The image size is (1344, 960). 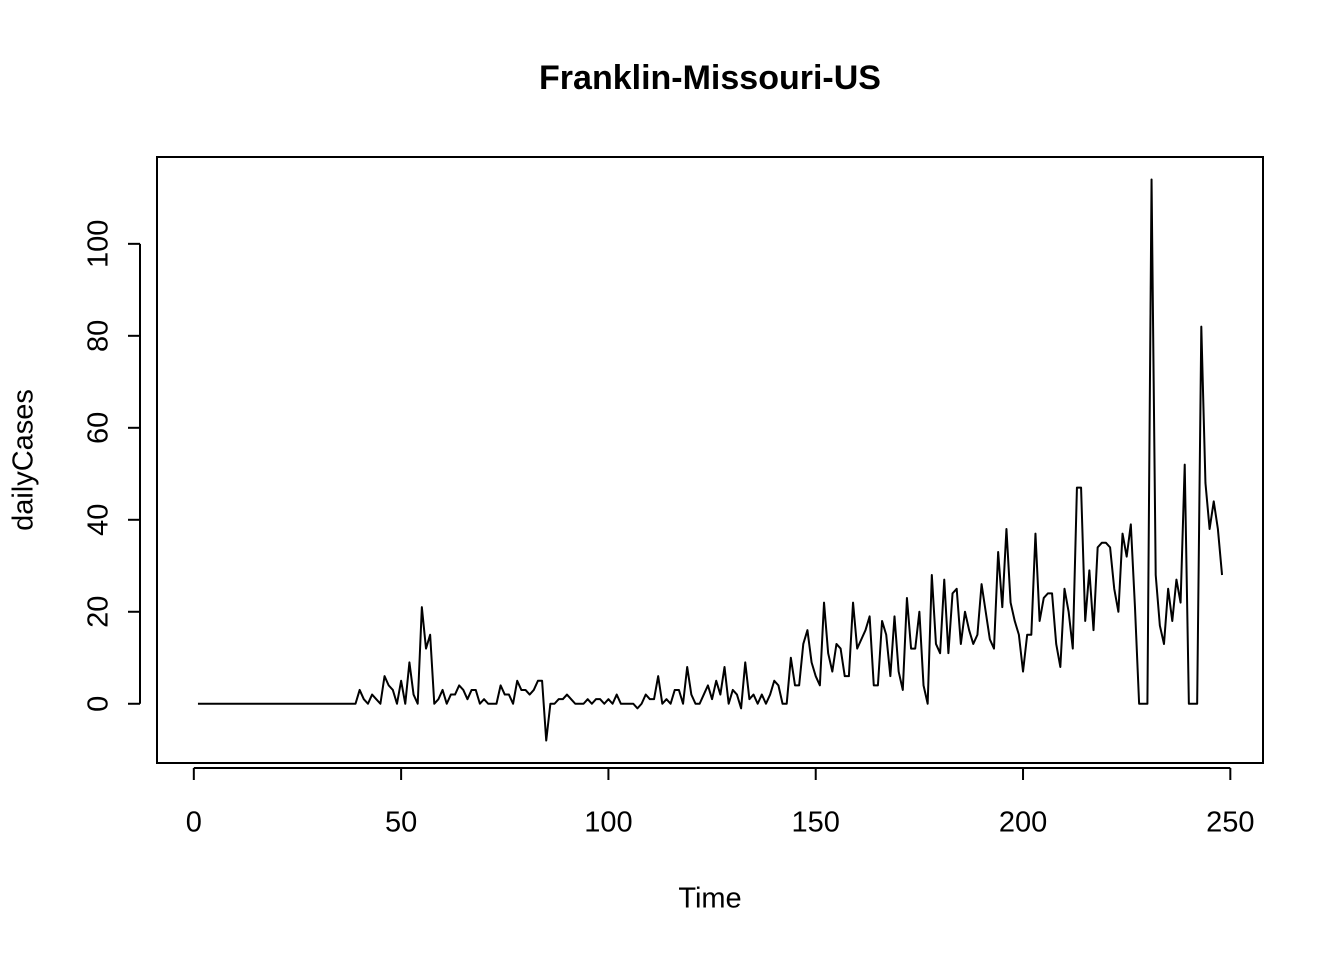 What do you see at coordinates (401, 823) in the screenshot?
I see `x-tick-label: 50` at bounding box center [401, 823].